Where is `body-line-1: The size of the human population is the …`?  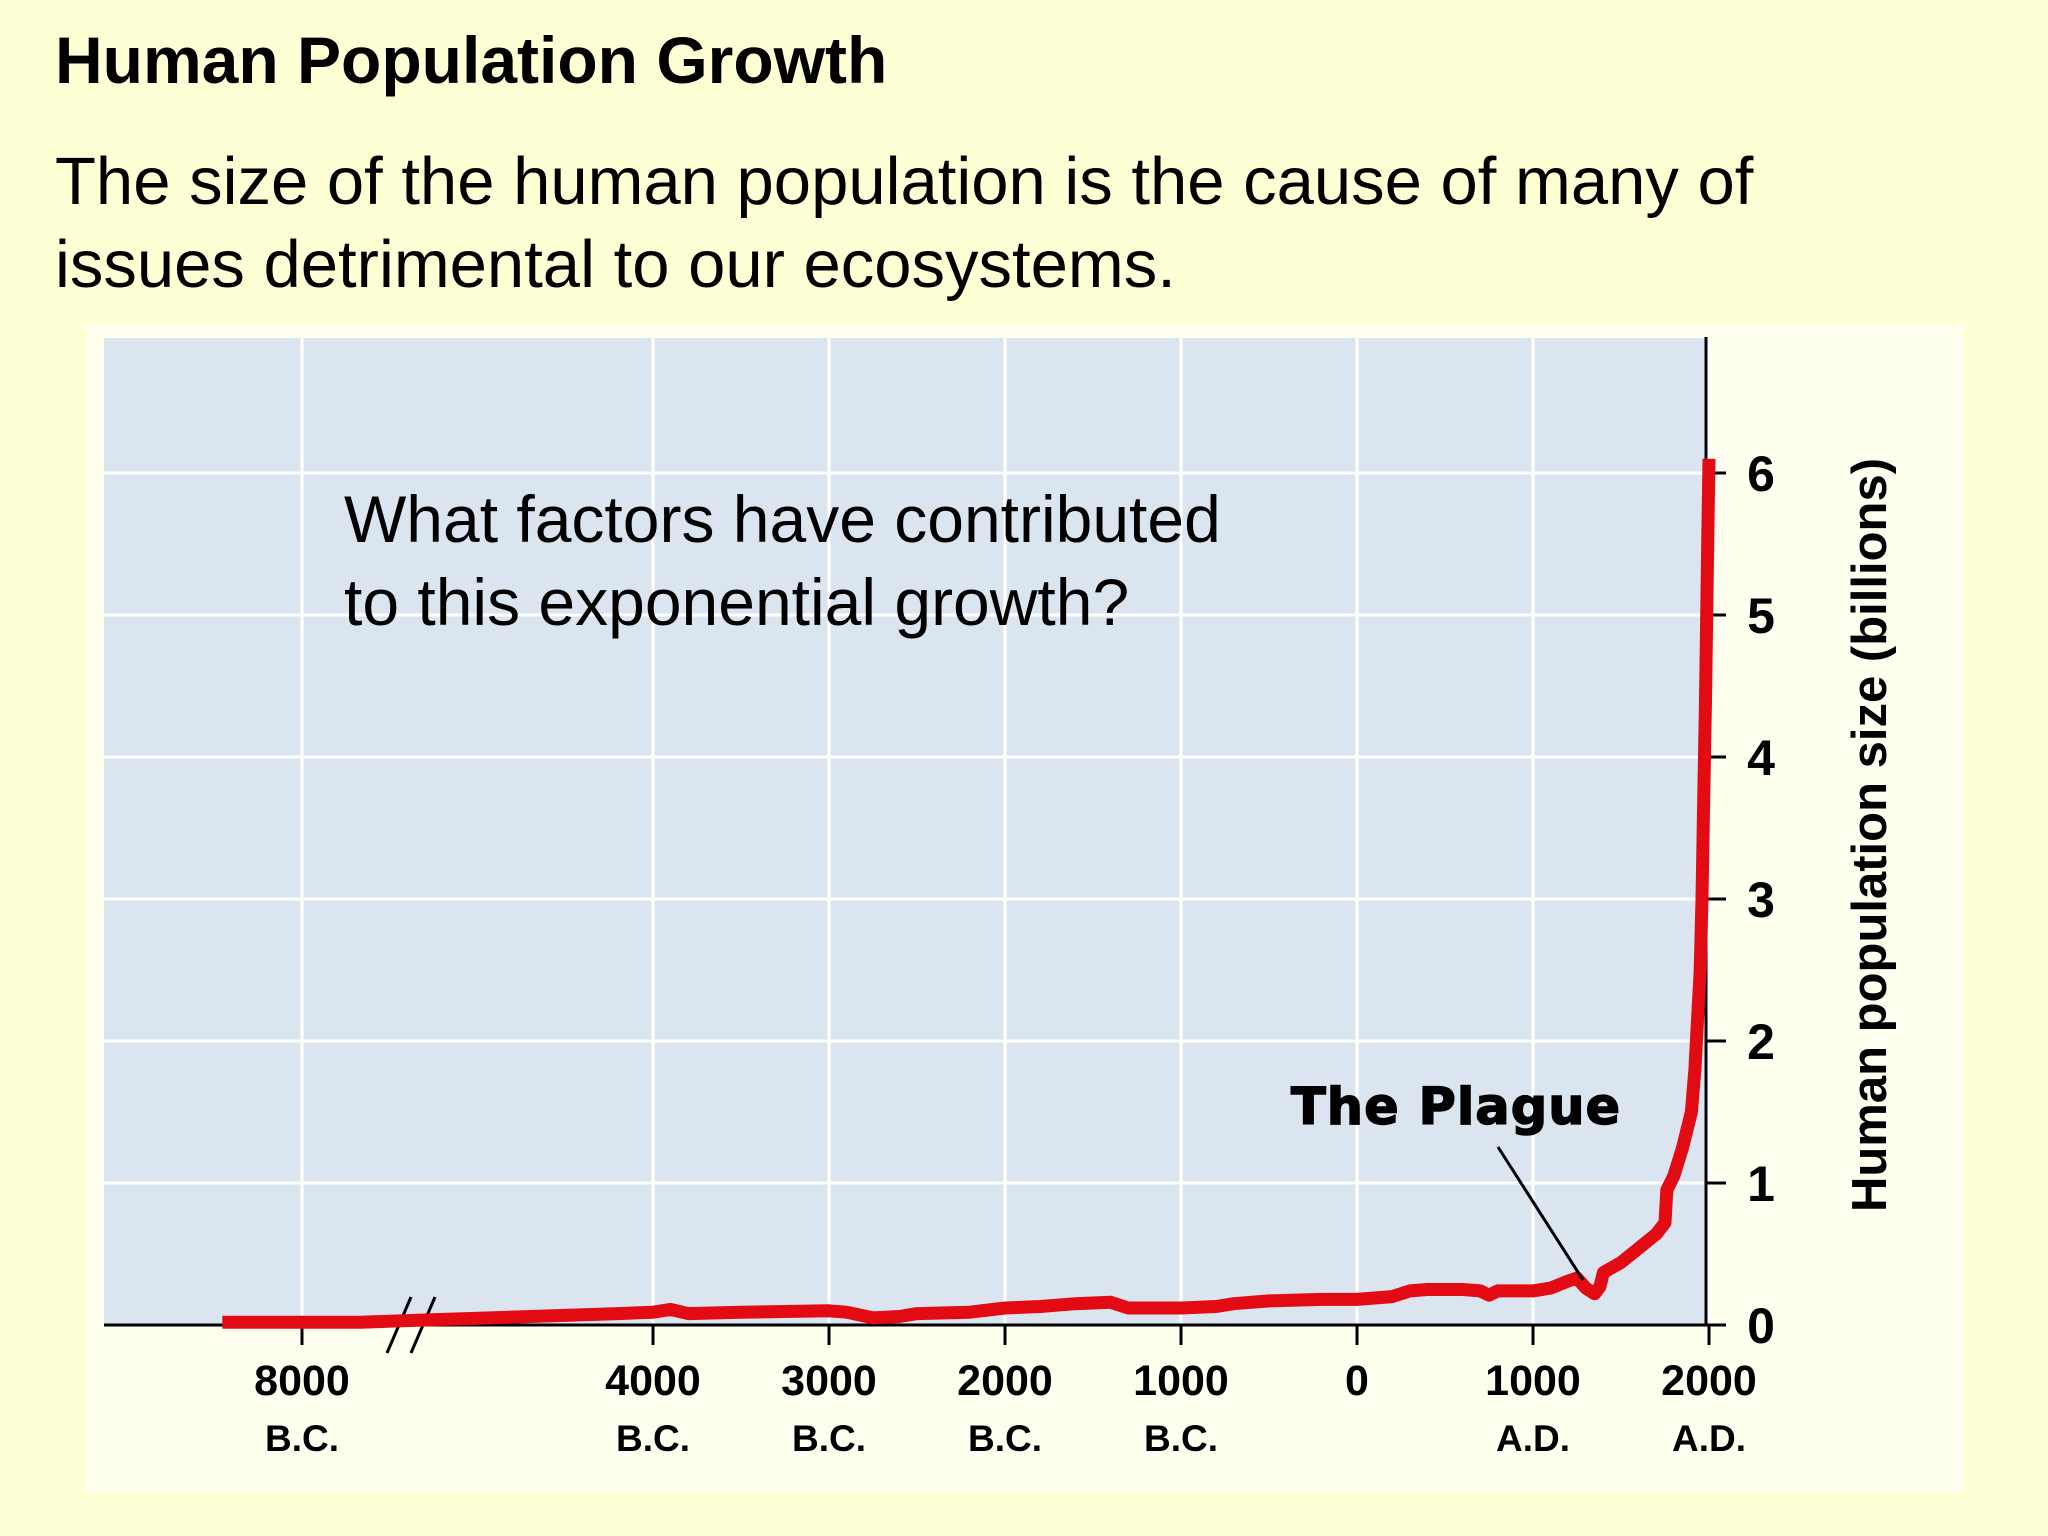
body-line-1: The size of the human population is the … is located at coordinates (904, 181).